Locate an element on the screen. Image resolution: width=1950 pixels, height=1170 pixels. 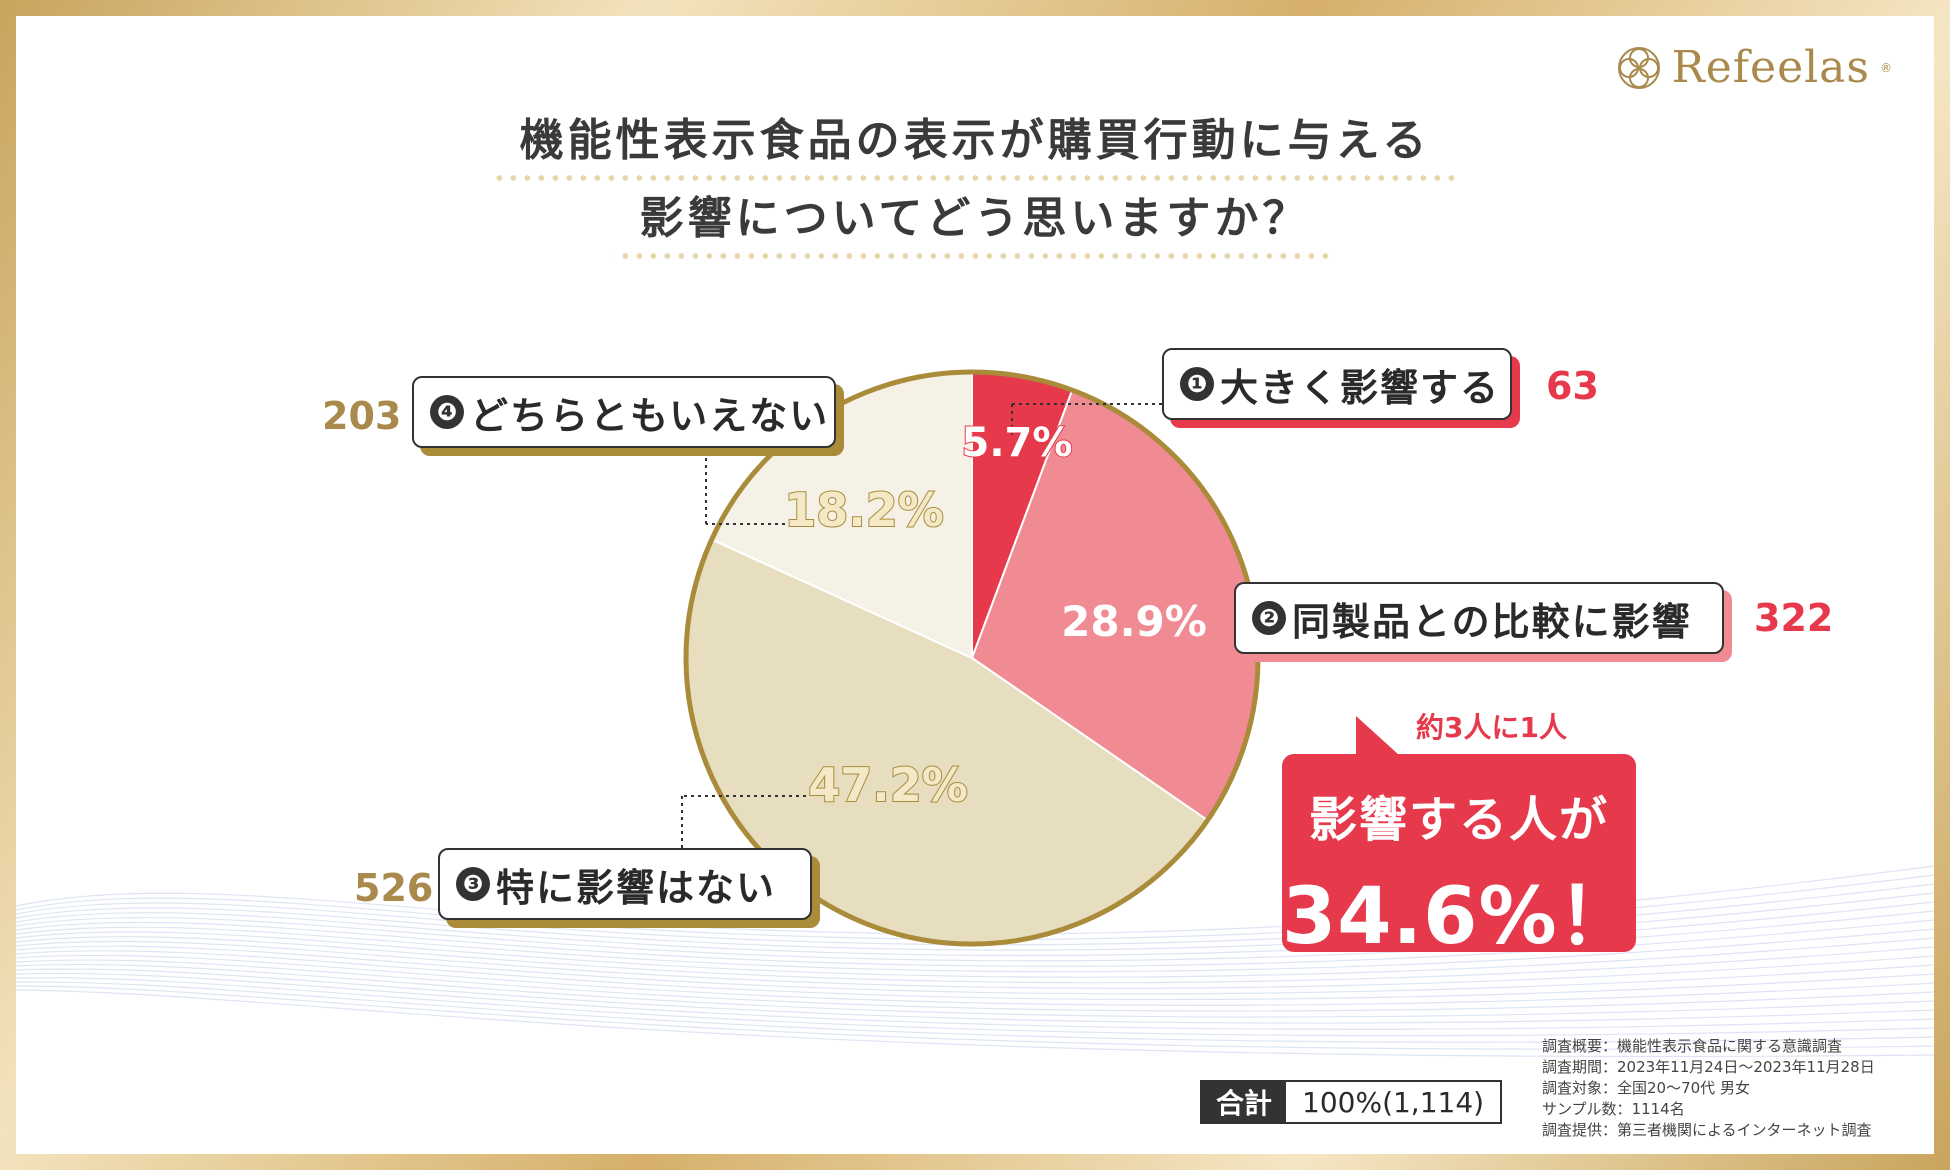
title-text-2: 影響についてどう思いますか？ is located at coordinates (975, 221).